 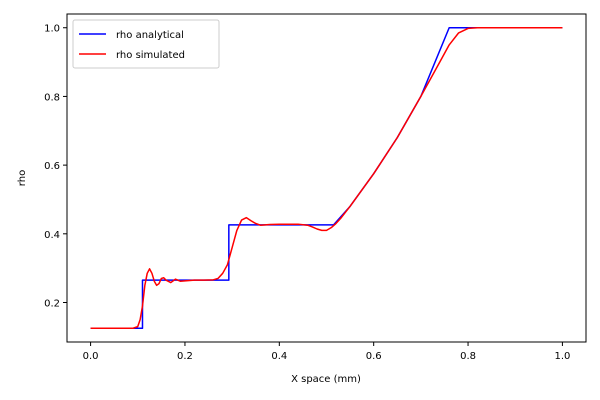 I want to click on y-axis-label: rho, so click(x=22, y=178).